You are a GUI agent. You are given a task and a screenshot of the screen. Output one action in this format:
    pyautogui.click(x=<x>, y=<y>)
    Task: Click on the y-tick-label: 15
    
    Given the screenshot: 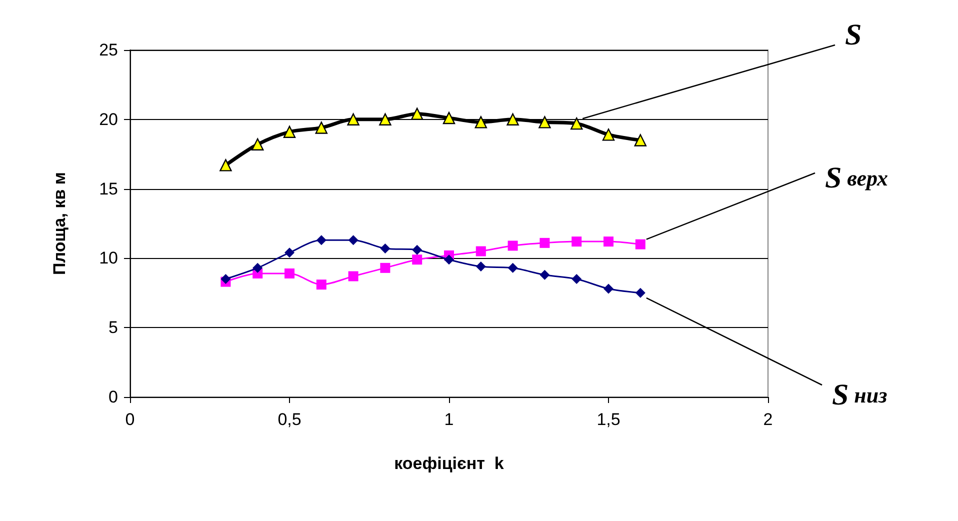 What is the action you would take?
    pyautogui.click(x=108, y=188)
    